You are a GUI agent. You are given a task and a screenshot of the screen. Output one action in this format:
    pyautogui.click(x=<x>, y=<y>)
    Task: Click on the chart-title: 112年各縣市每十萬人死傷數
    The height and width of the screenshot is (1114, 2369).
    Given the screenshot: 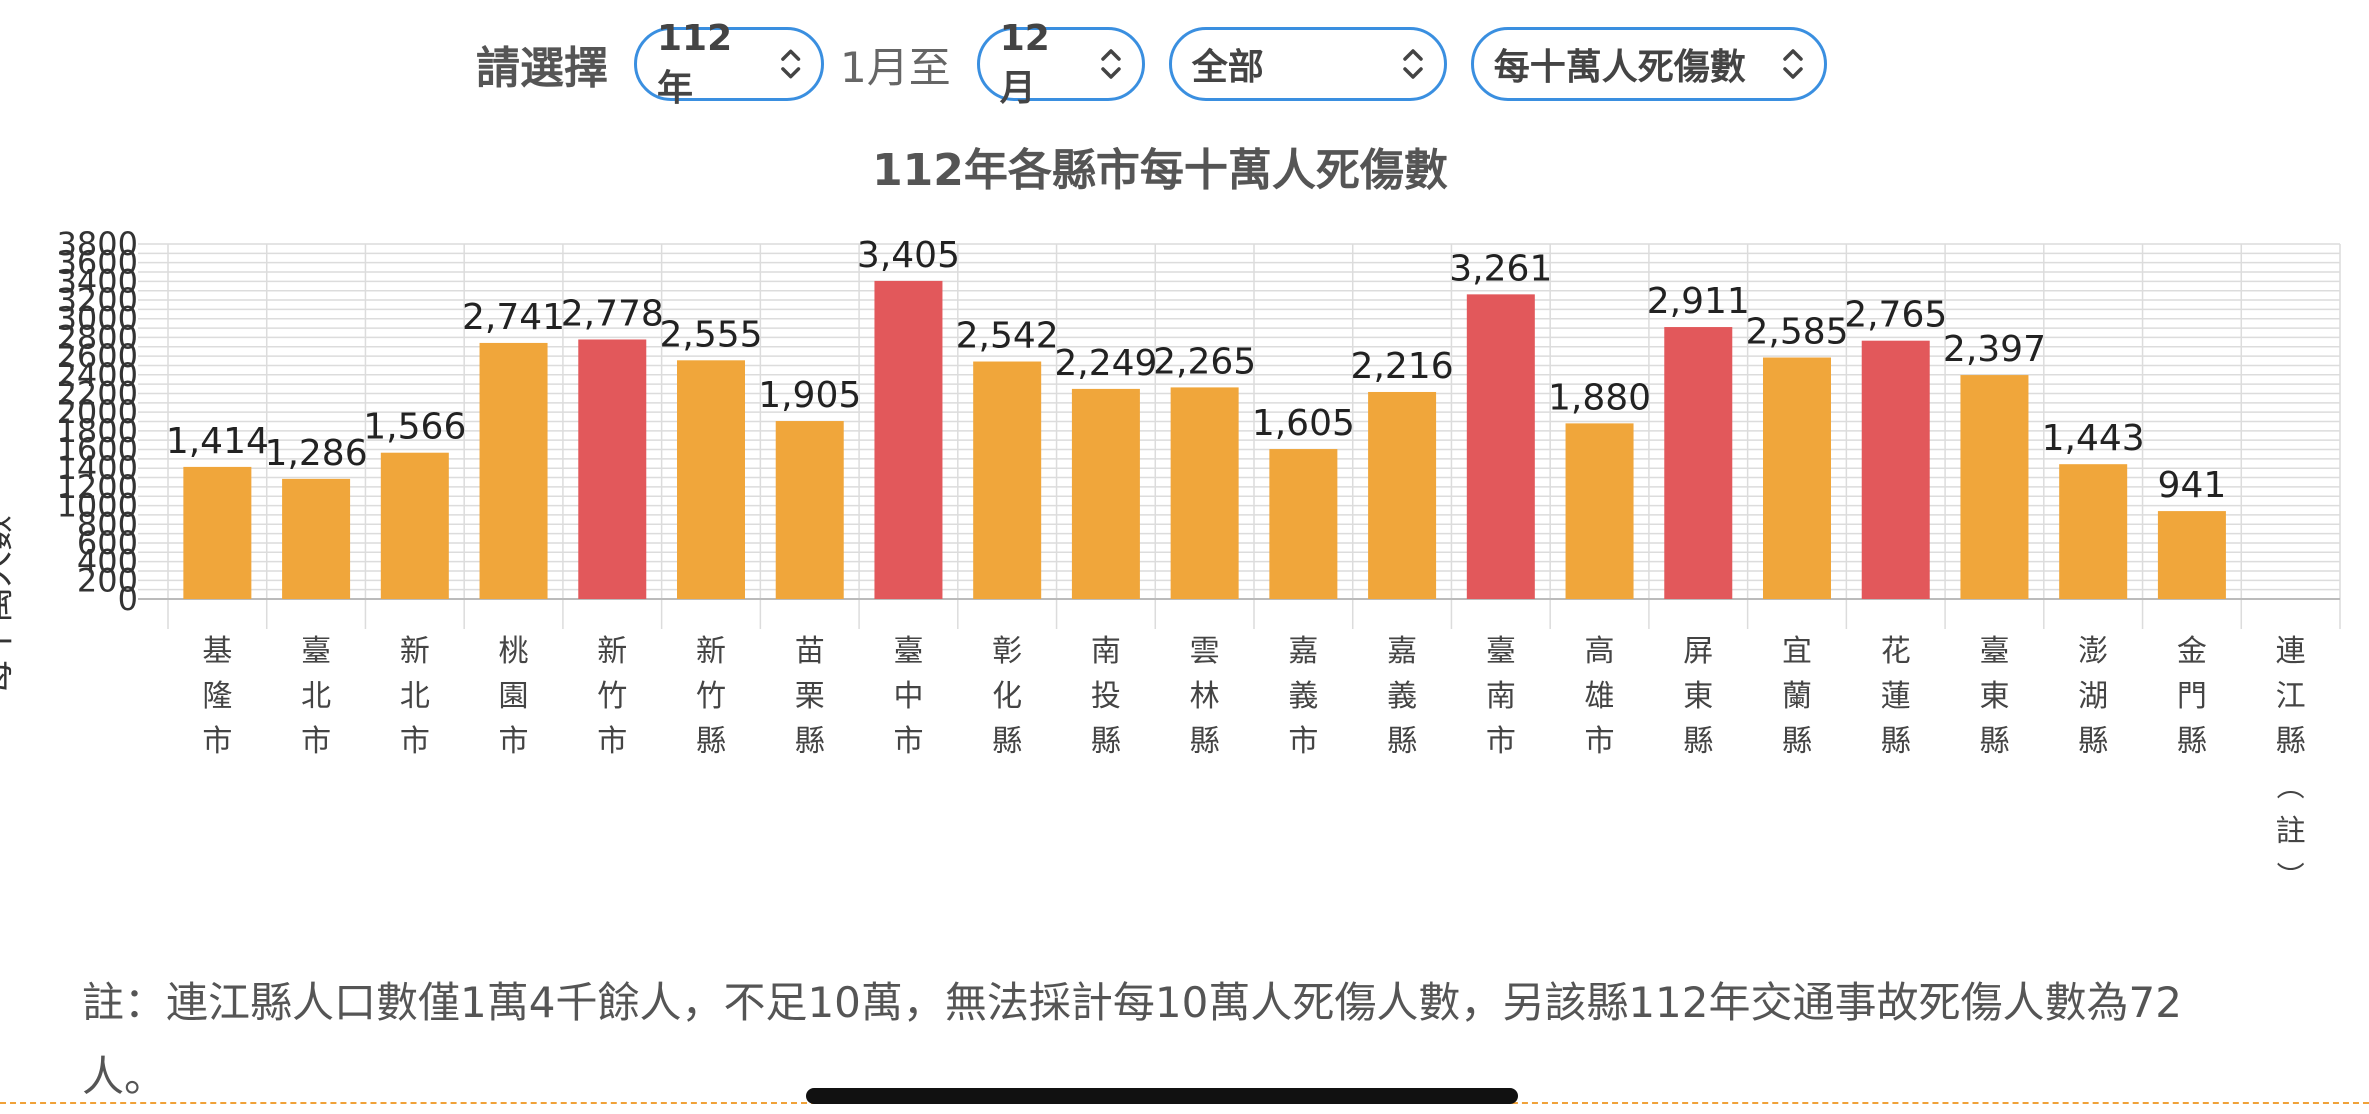 What is the action you would take?
    pyautogui.click(x=1160, y=170)
    